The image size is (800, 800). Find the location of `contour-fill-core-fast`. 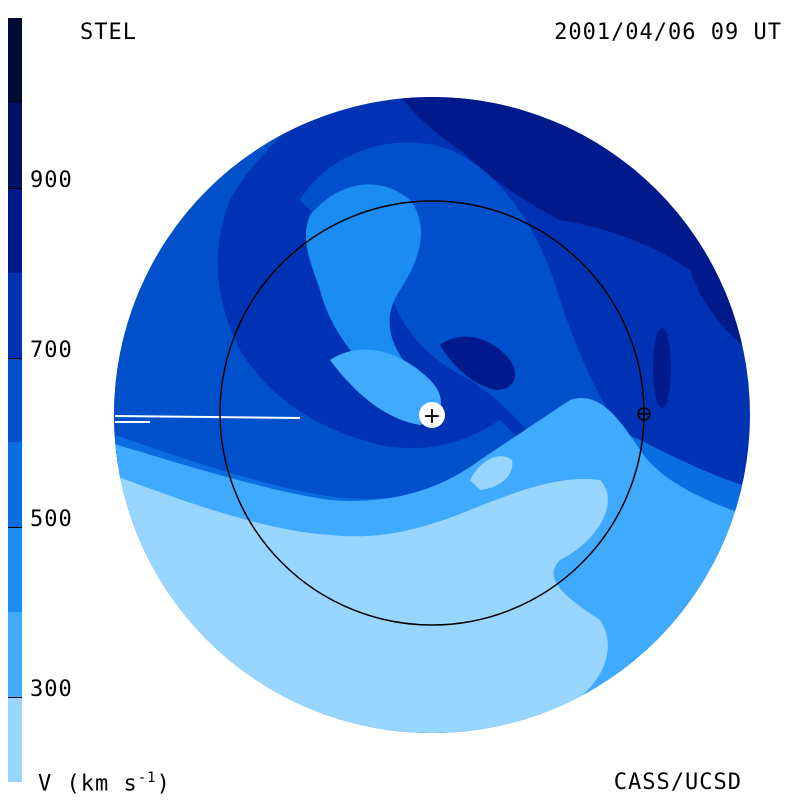

contour-fill-core-fast is located at coordinates (477, 363).